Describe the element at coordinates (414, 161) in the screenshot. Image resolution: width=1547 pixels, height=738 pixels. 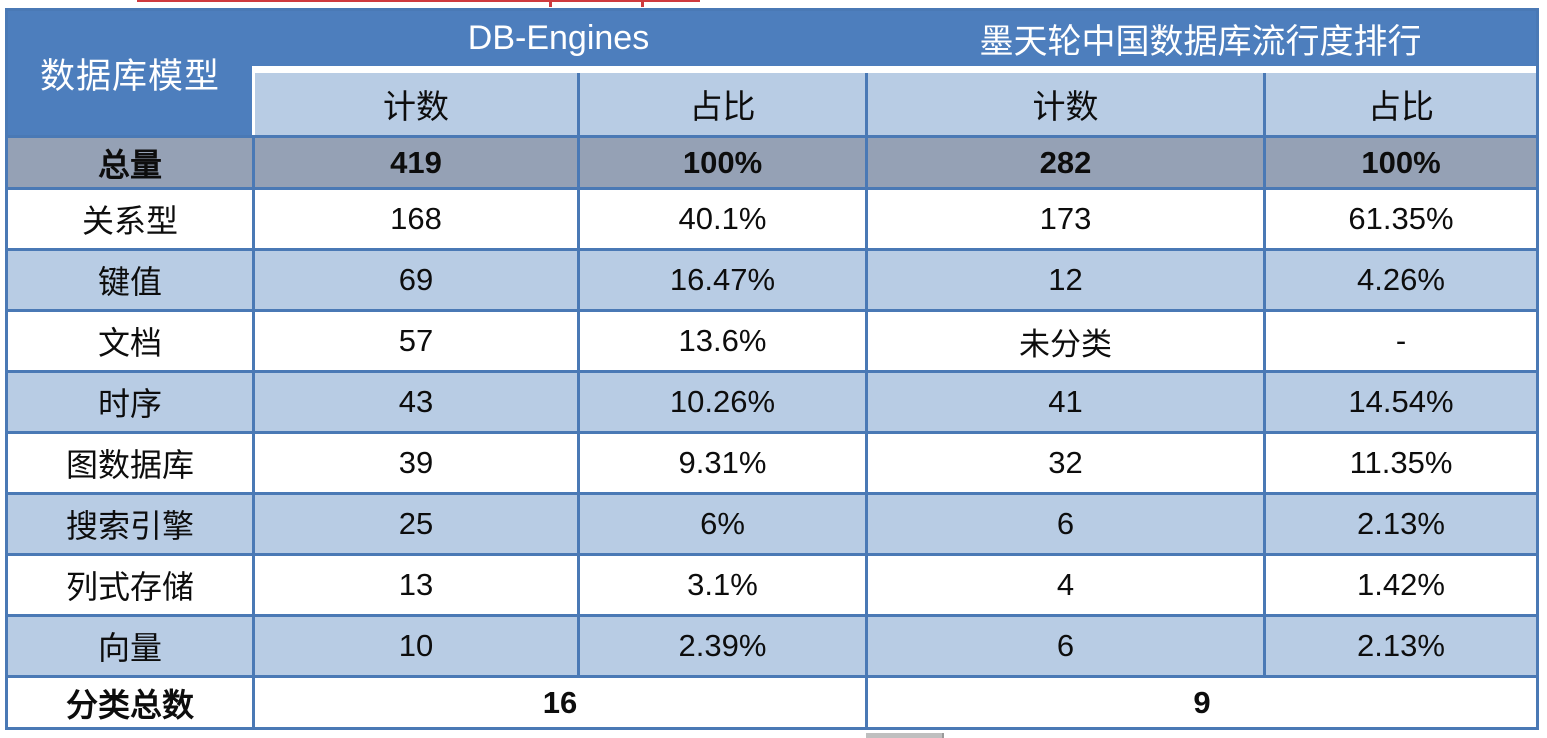
I see `cell-value: 419` at that location.